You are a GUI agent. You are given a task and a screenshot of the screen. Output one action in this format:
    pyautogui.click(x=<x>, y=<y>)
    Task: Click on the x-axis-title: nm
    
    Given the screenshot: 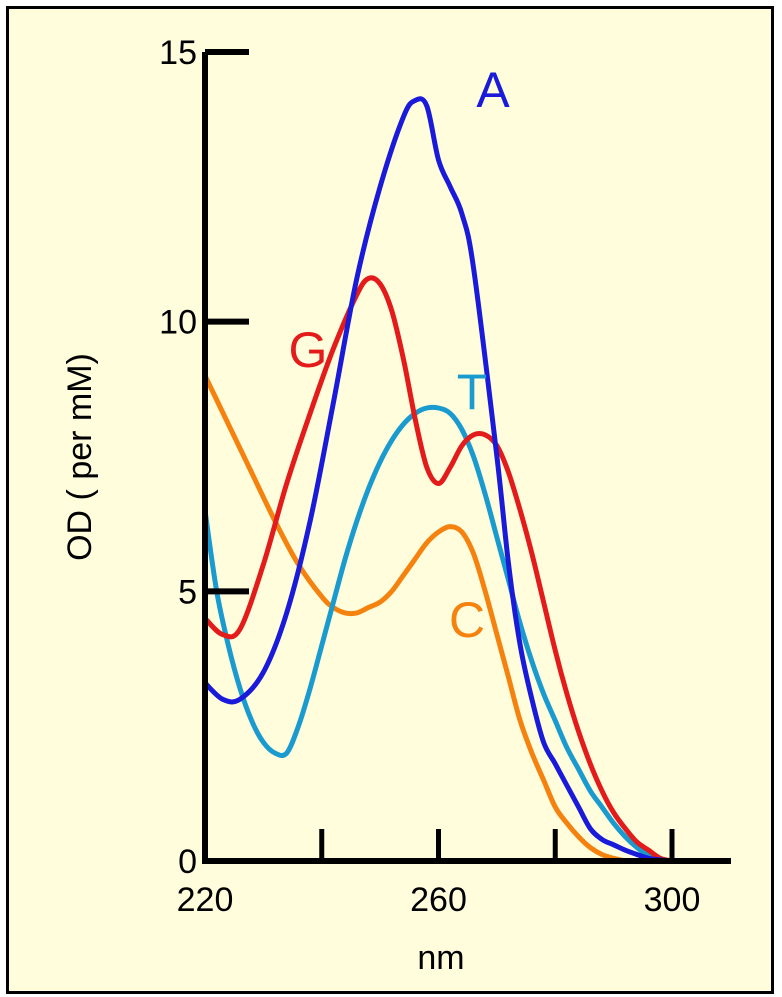 What is the action you would take?
    pyautogui.click(x=440, y=958)
    